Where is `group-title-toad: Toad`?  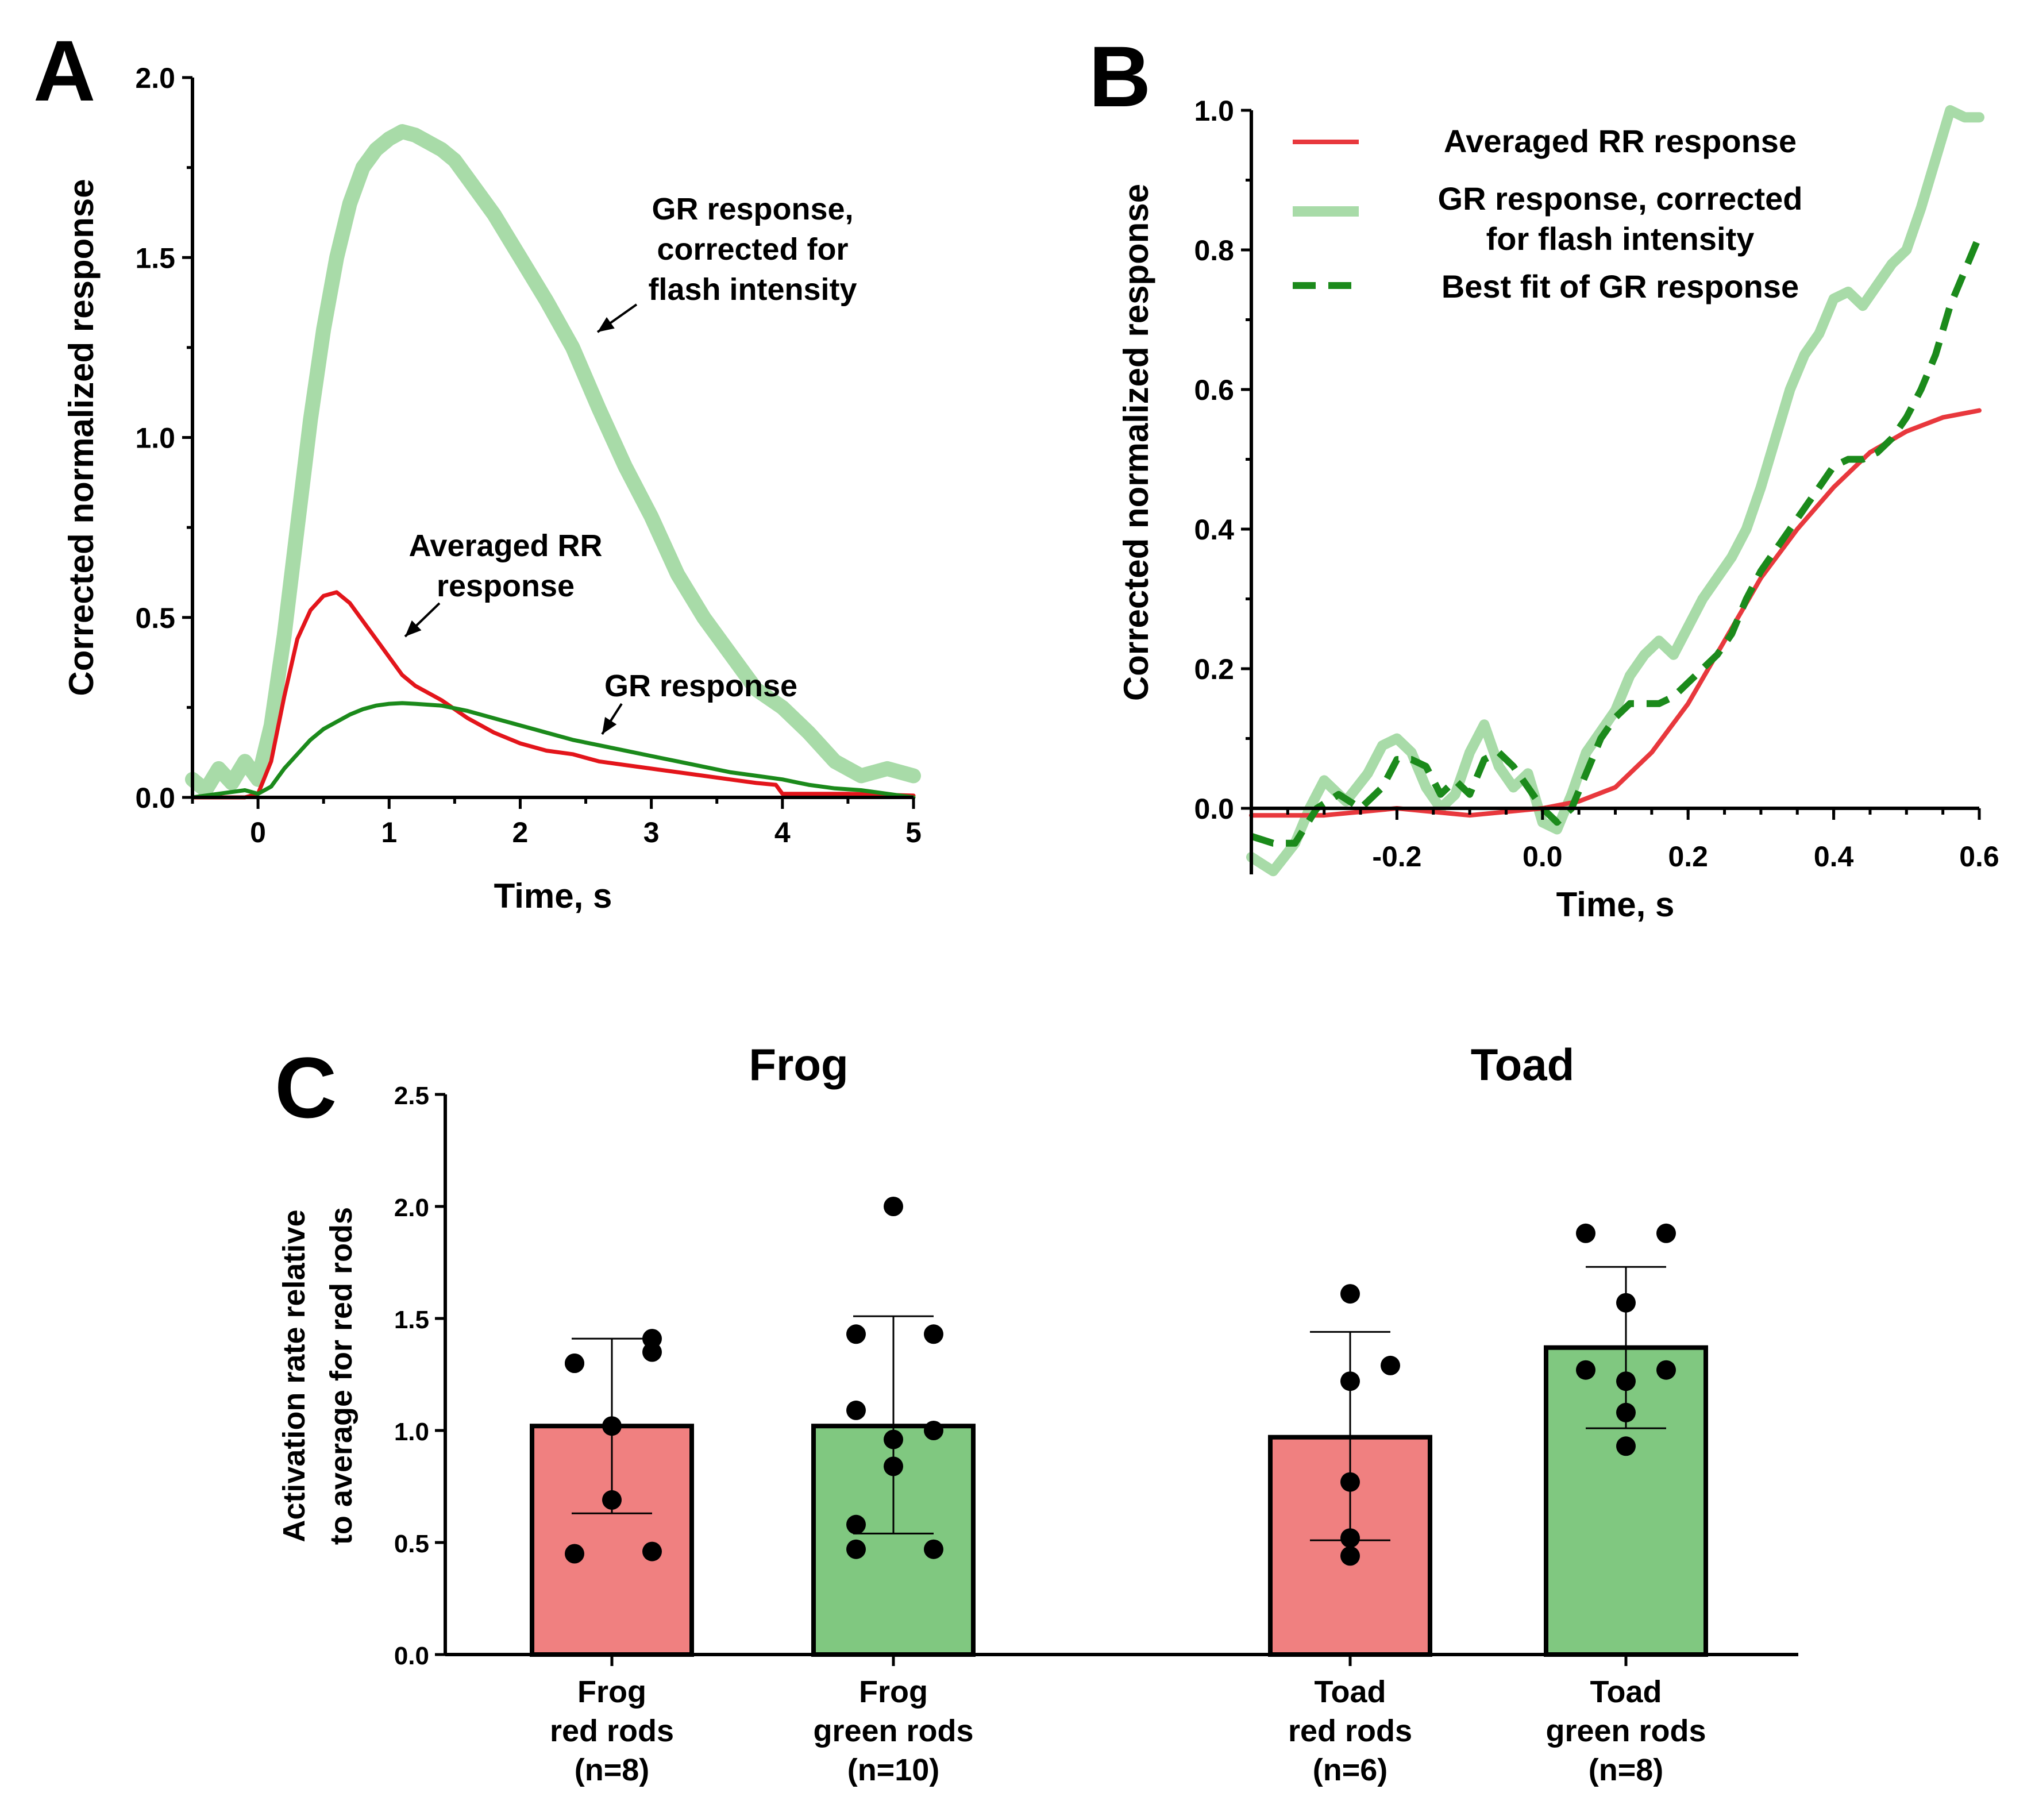
group-title-toad: Toad is located at coordinates (1523, 1064).